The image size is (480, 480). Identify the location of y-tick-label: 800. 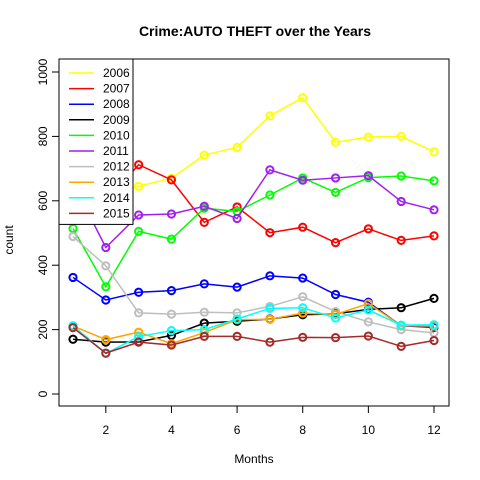
(43, 136).